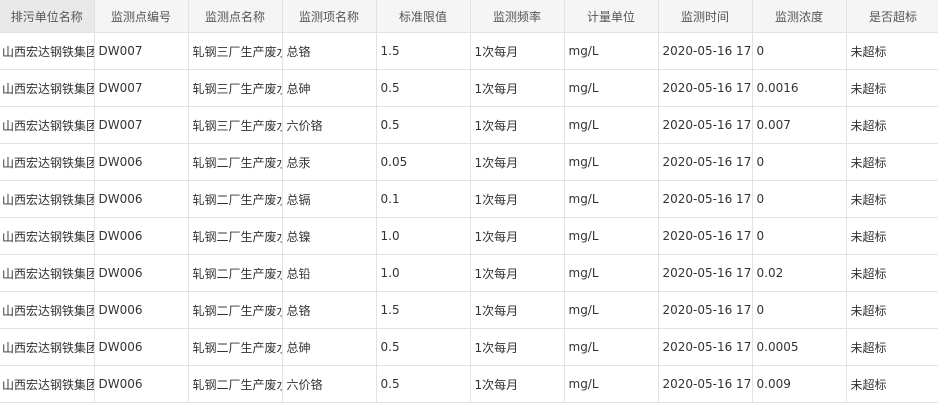 The image size is (938, 405). What do you see at coordinates (423, 199) in the screenshot?
I see `cell-standard-limit: 0.1` at bounding box center [423, 199].